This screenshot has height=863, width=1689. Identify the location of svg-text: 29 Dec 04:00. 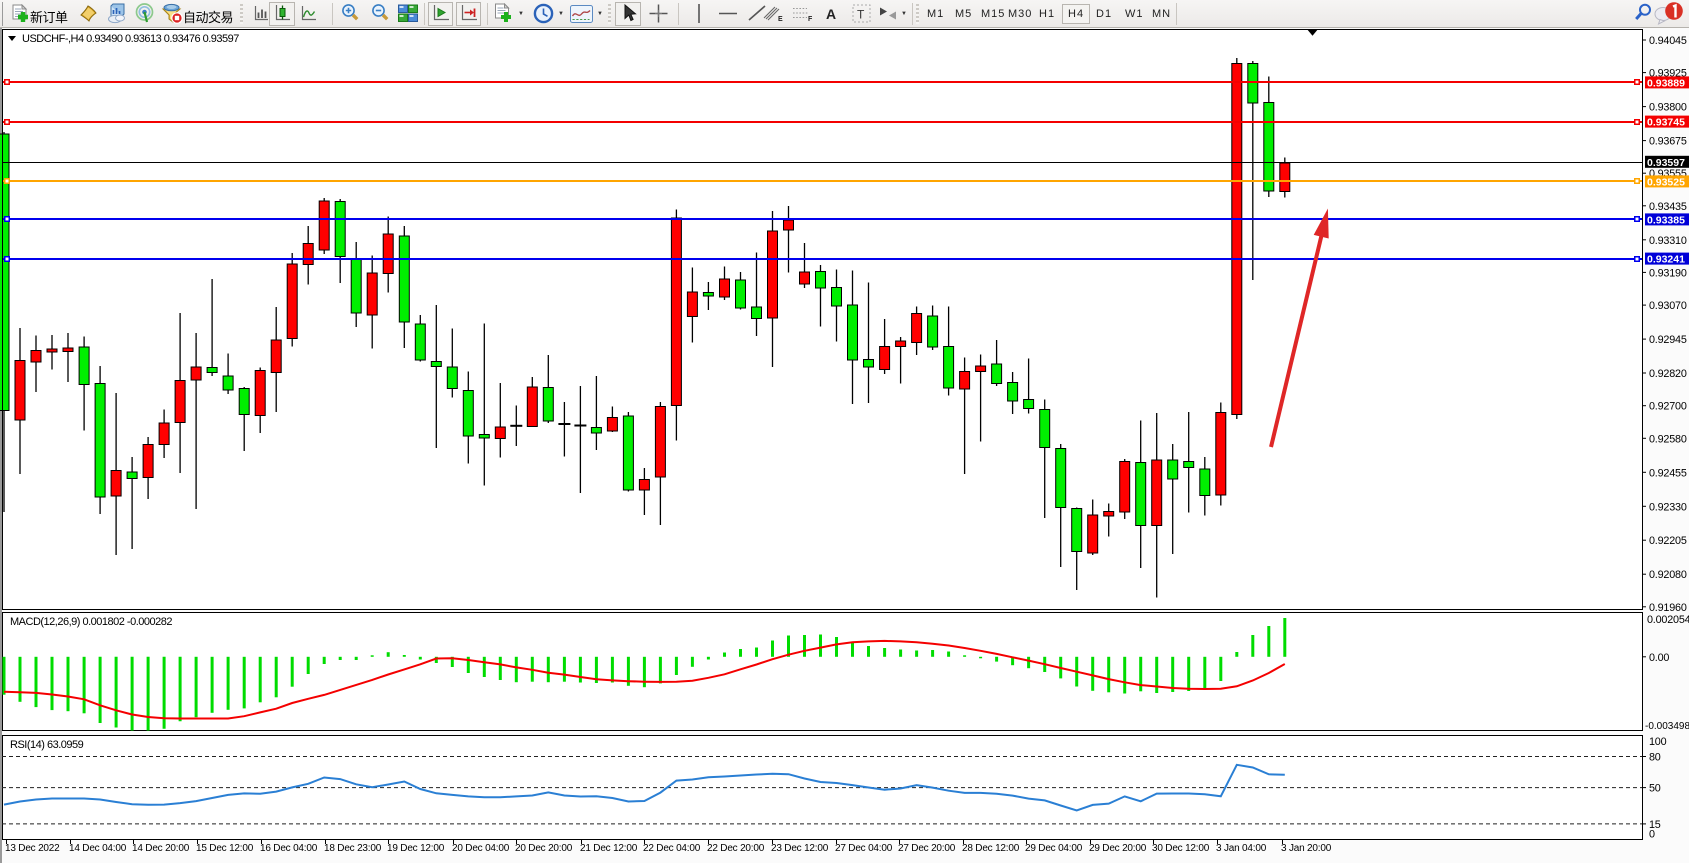
(1054, 848).